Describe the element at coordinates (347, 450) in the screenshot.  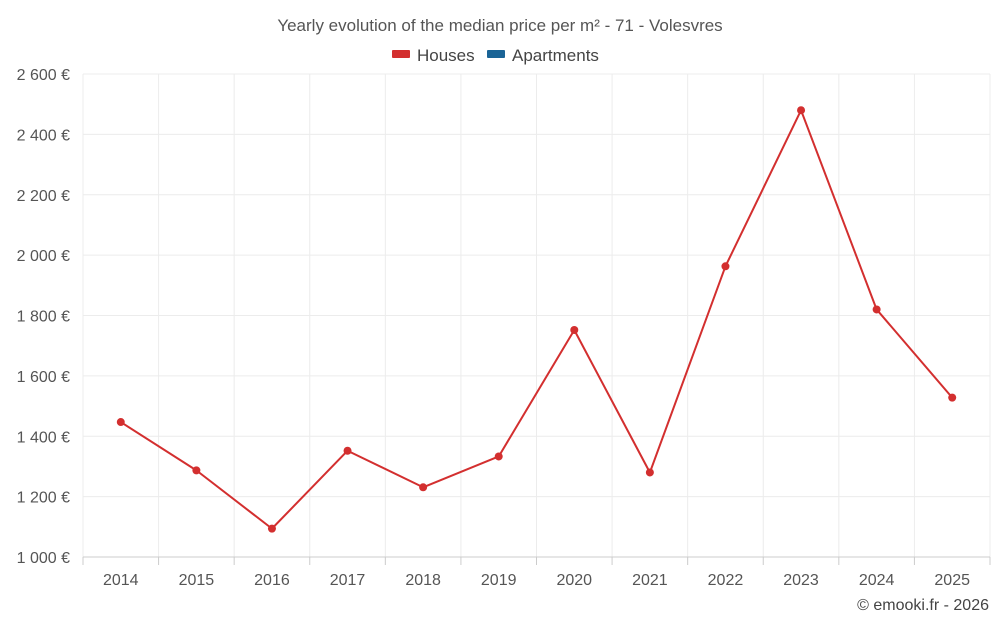
I see `data-point-2017` at that location.